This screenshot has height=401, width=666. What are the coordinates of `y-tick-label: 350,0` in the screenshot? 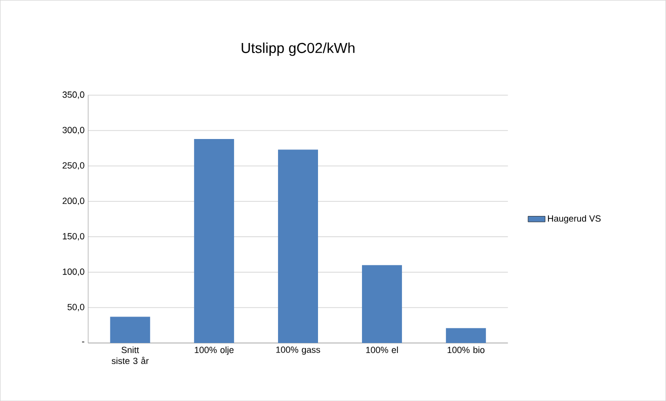 It's located at (73, 95).